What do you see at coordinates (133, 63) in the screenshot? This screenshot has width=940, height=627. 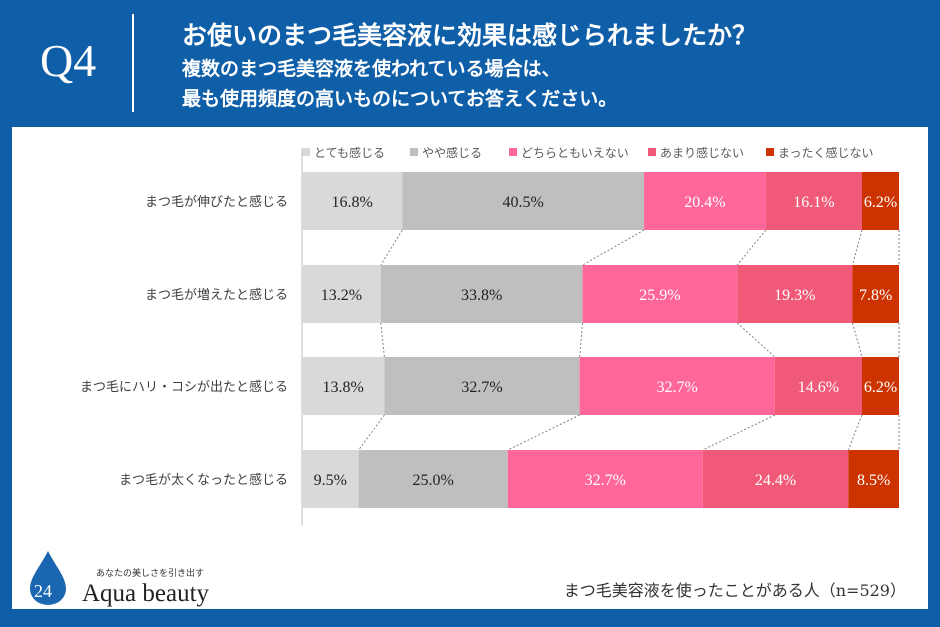 I see `divider` at bounding box center [133, 63].